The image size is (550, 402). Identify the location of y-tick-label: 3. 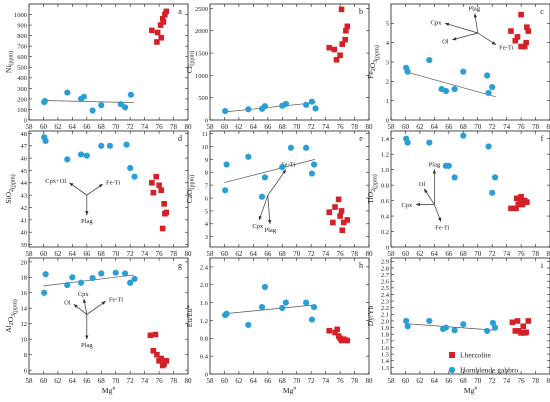
(387, 62).